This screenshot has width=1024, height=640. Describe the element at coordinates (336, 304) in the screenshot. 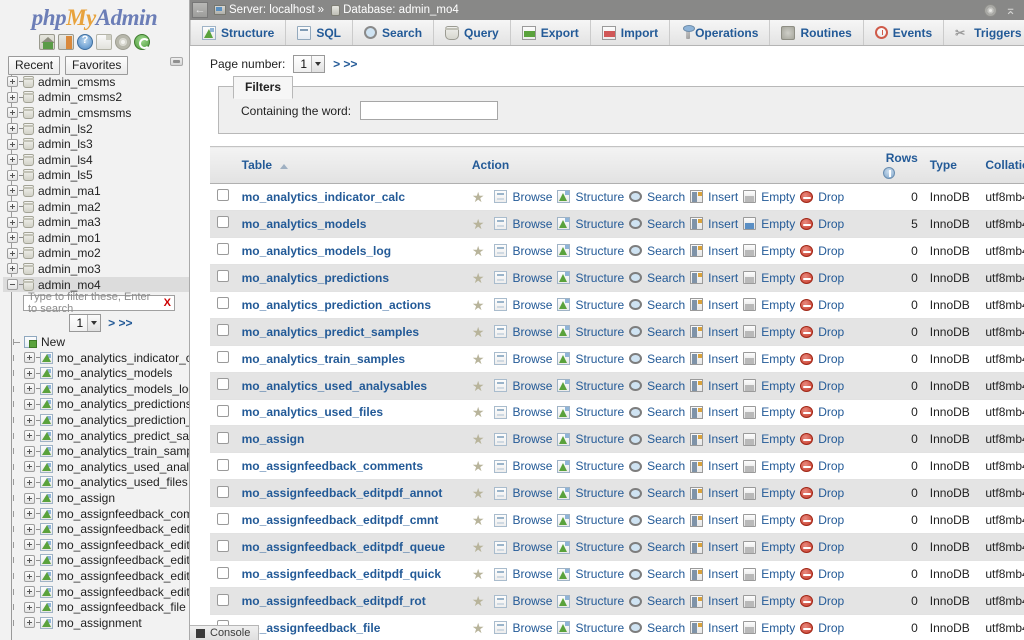

I see `table-name-link: mo_analytics_prediction_actions` at that location.